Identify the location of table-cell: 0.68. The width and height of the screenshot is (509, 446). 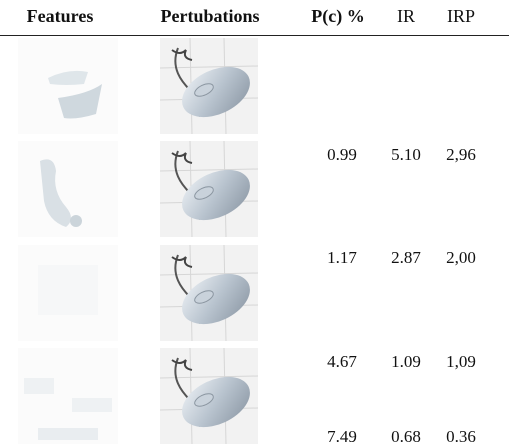
(406, 436).